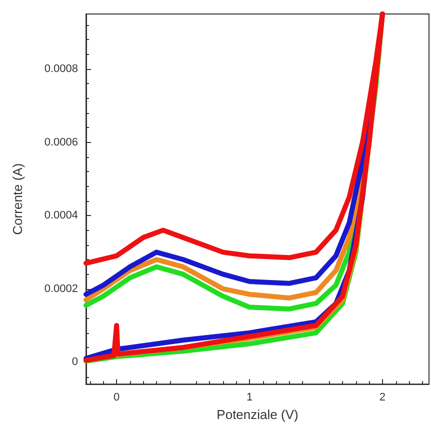 The width and height of the screenshot is (431, 426). What do you see at coordinates (117, 398) in the screenshot?
I see `x-tick-label: 0` at bounding box center [117, 398].